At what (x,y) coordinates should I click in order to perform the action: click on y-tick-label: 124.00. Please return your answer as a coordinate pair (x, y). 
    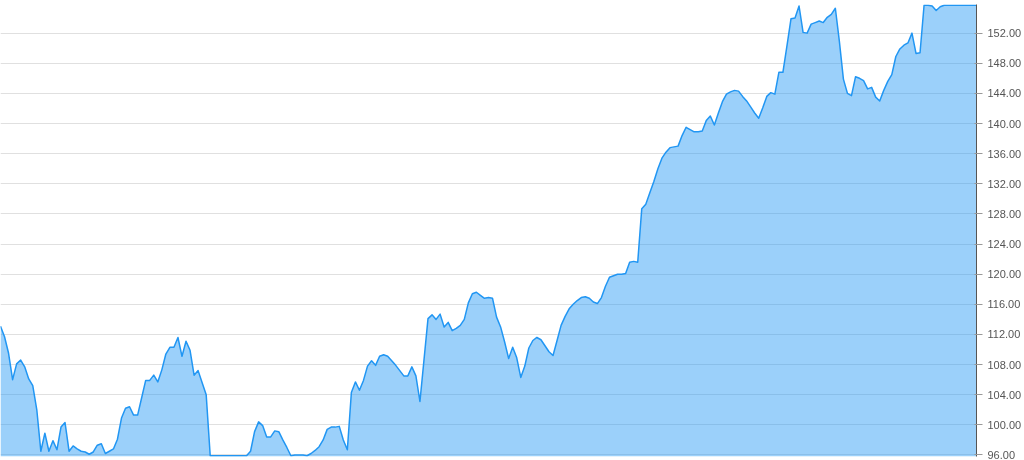
    Looking at the image, I should click on (1004, 244).